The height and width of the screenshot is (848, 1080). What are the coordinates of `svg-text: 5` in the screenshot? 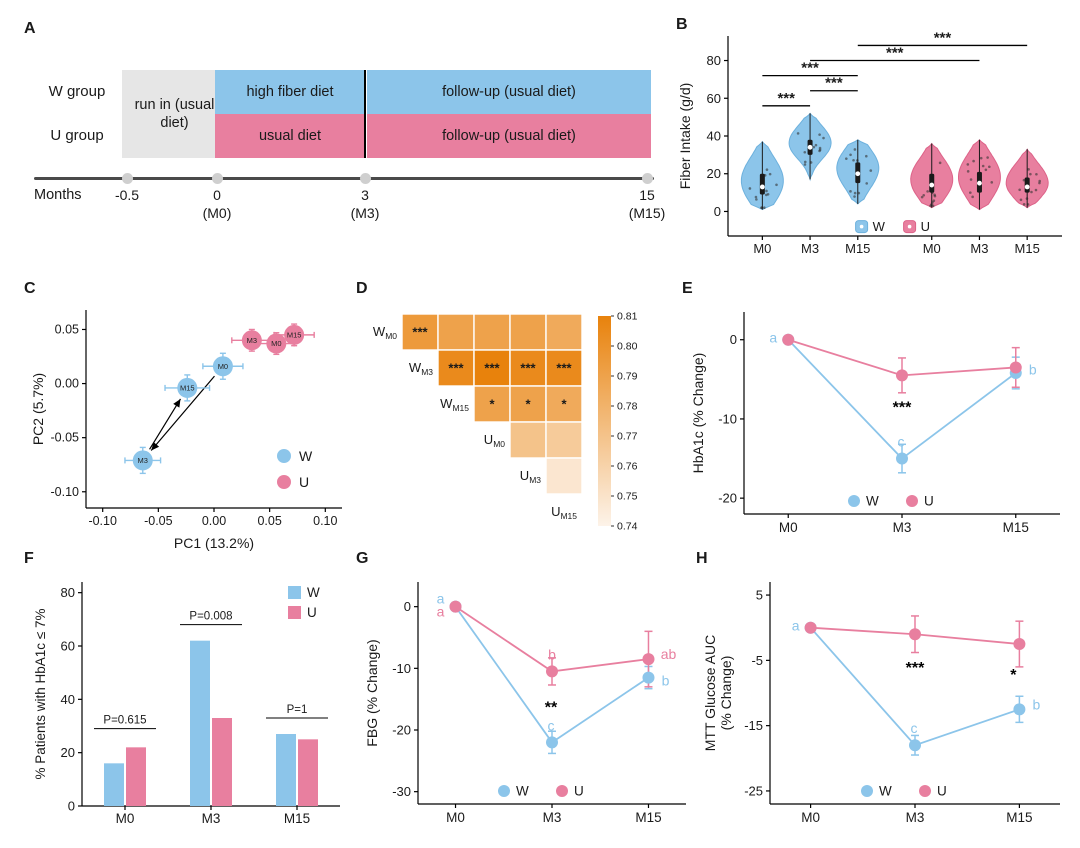 It's located at (759, 595).